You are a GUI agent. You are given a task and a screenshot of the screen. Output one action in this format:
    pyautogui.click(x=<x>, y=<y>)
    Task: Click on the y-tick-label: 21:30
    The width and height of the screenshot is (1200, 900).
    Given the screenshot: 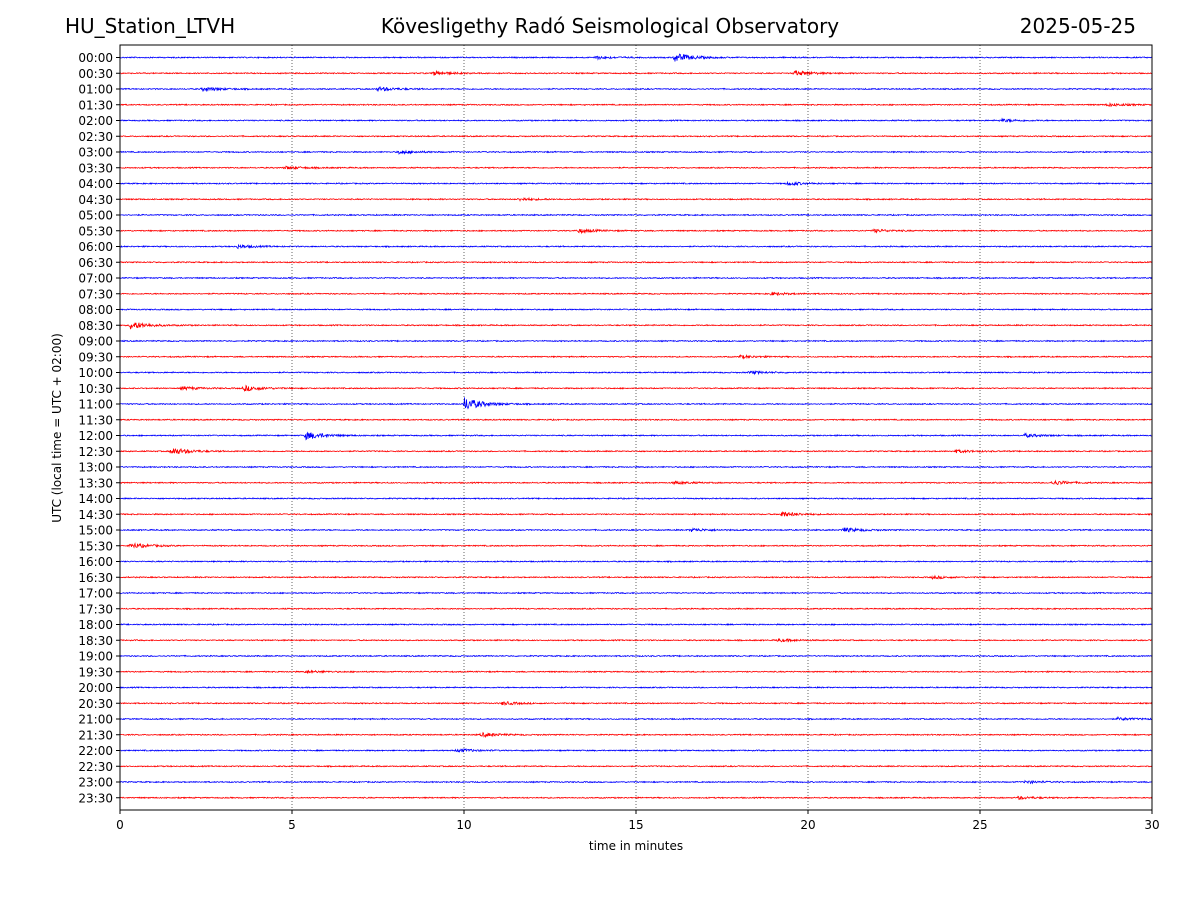 What is the action you would take?
    pyautogui.click(x=95, y=735)
    